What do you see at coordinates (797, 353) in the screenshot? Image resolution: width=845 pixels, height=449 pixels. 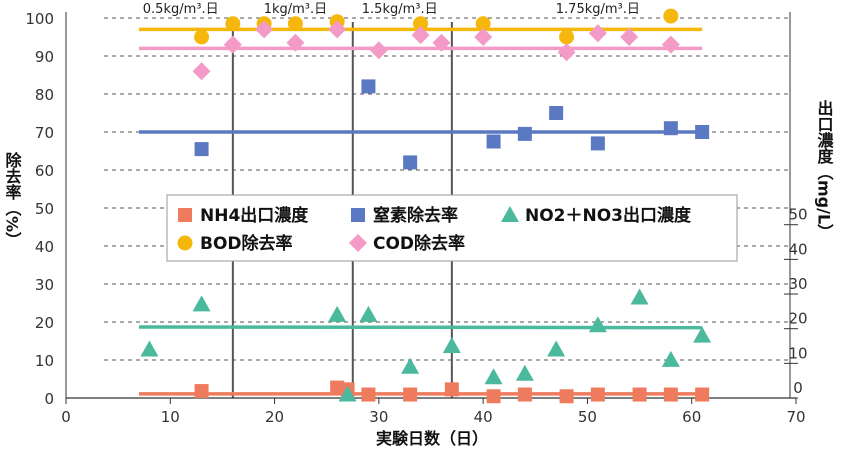 I see `right-y-tick-label-10: 10` at bounding box center [797, 353].